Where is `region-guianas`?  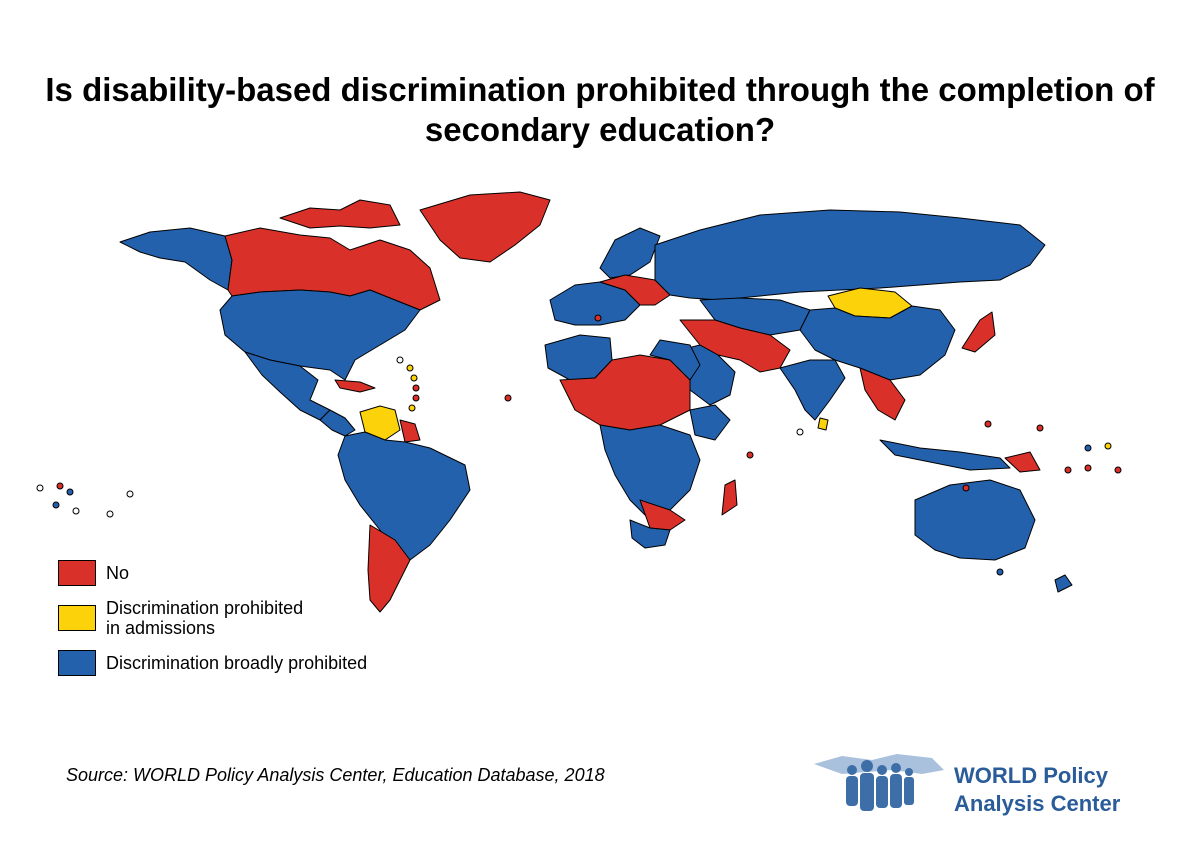
region-guianas is located at coordinates (410, 431).